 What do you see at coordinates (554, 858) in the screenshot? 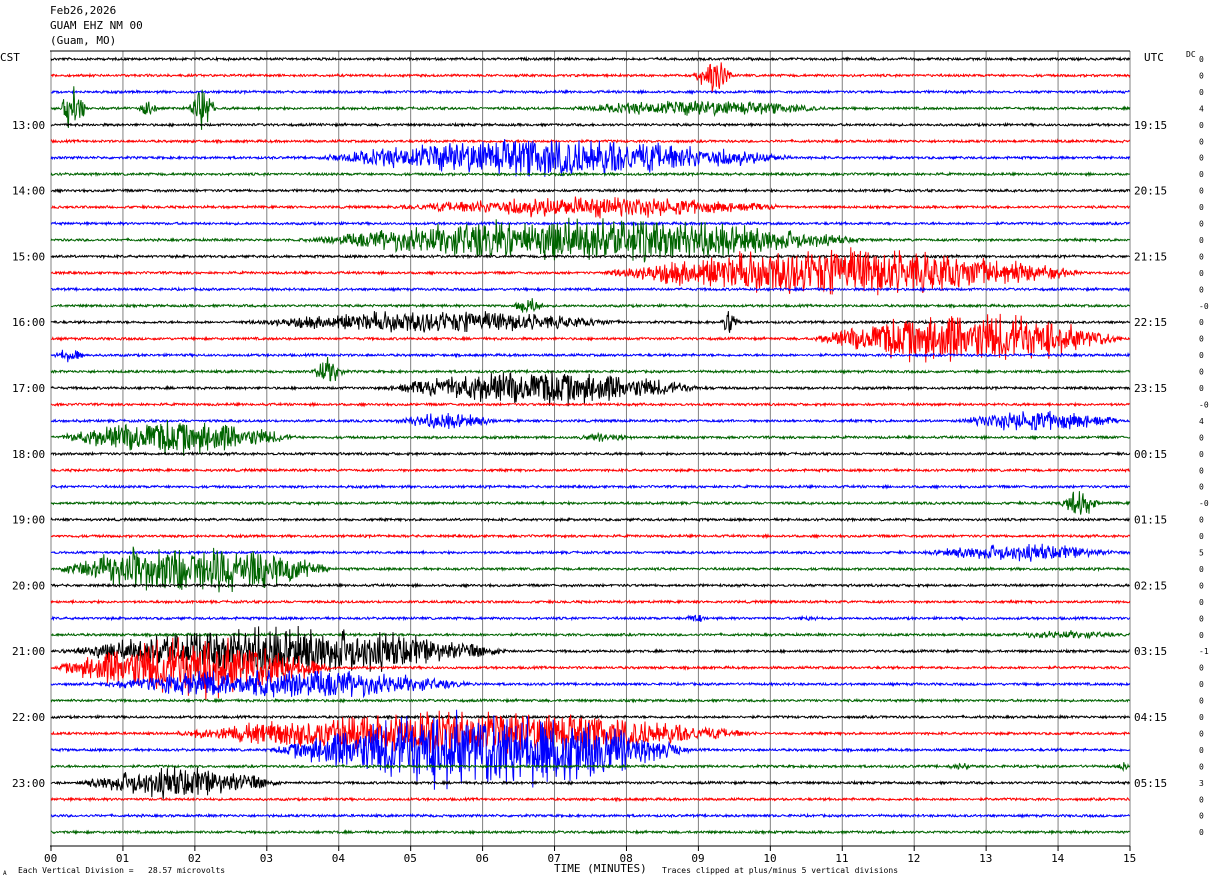
I see `x-tick-label: 07` at bounding box center [554, 858].